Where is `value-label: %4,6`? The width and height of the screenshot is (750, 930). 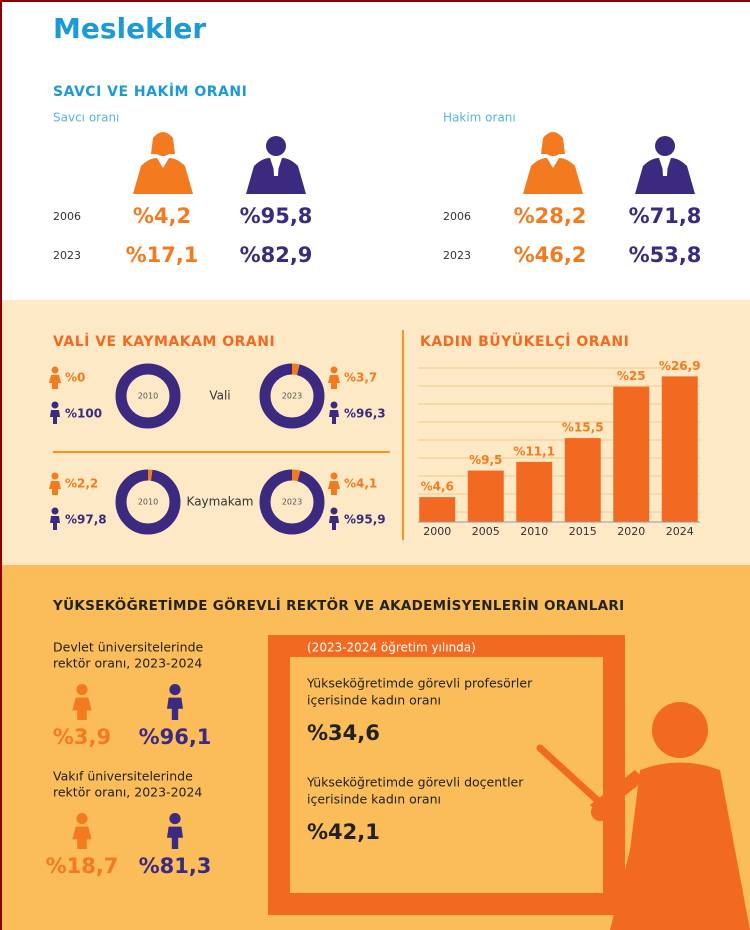 value-label: %4,6 is located at coordinates (437, 487).